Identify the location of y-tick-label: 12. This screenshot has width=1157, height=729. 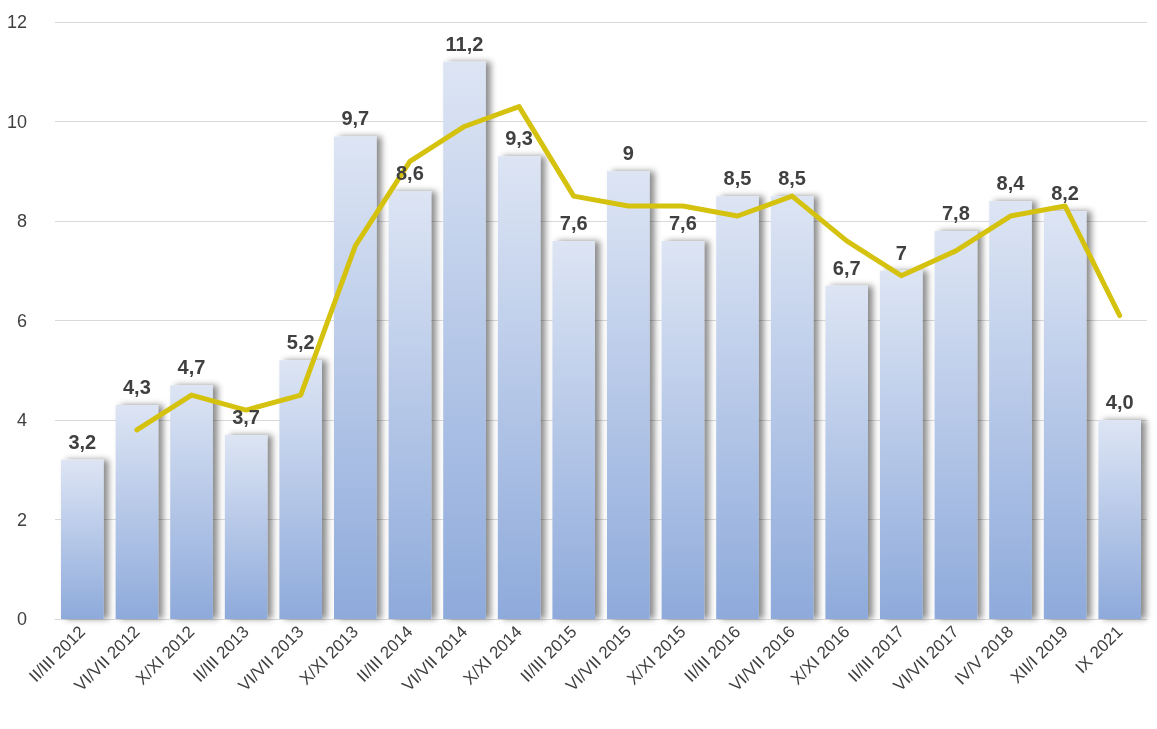
(16, 22).